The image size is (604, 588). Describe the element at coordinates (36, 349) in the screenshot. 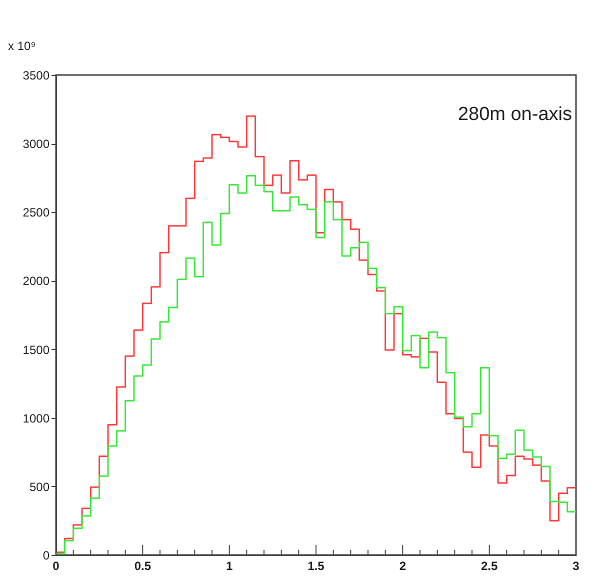

I see `y-tick-label: 1500` at that location.